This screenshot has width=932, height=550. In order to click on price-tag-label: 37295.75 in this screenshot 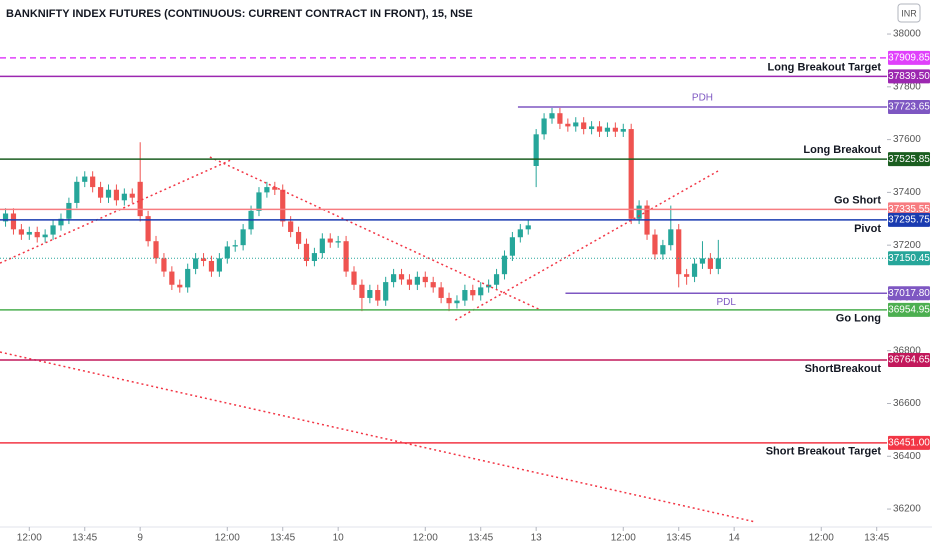, I will do `click(909, 220)`.